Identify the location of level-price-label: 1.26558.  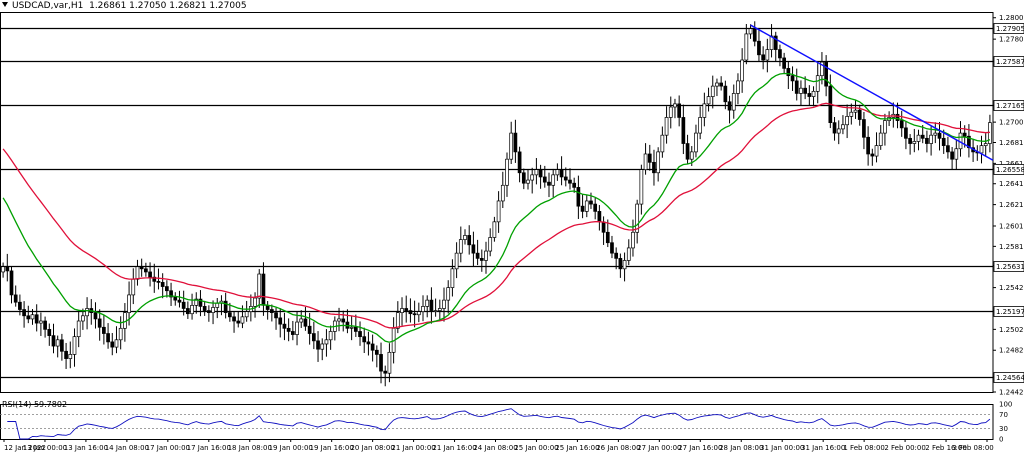
(1010, 170).